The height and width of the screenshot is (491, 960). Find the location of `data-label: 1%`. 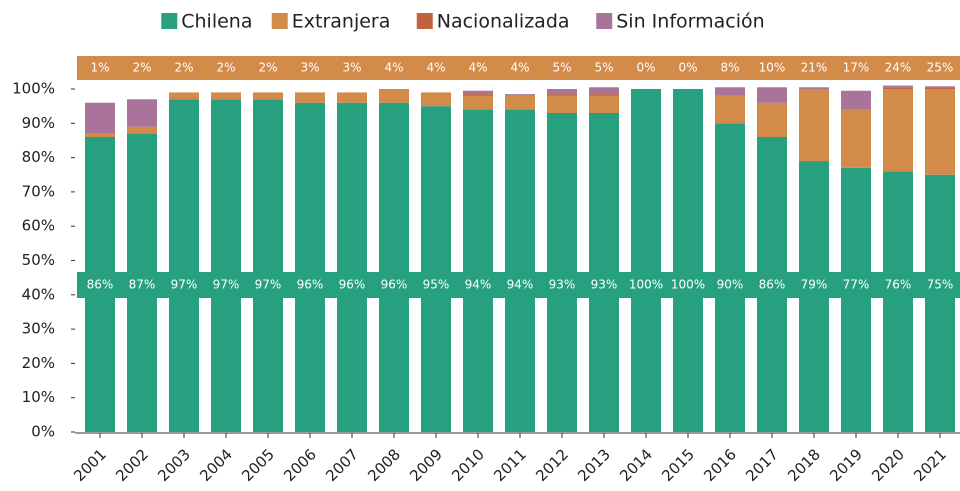

data-label: 1% is located at coordinates (99, 68).